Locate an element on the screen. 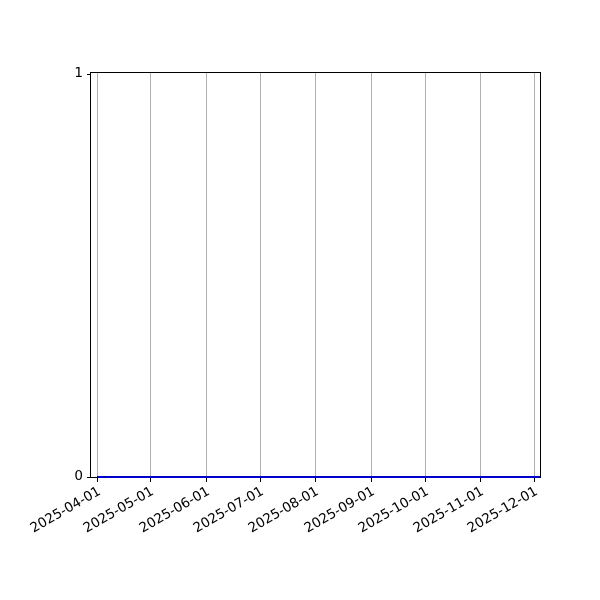  data-series-line is located at coordinates (318, 477).